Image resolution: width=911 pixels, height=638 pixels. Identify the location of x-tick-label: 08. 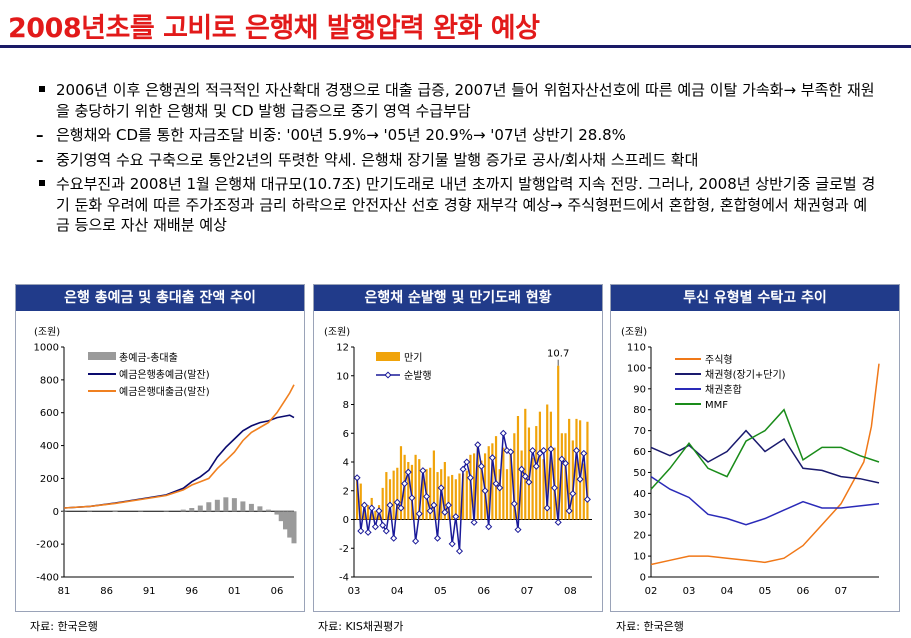
(570, 591).